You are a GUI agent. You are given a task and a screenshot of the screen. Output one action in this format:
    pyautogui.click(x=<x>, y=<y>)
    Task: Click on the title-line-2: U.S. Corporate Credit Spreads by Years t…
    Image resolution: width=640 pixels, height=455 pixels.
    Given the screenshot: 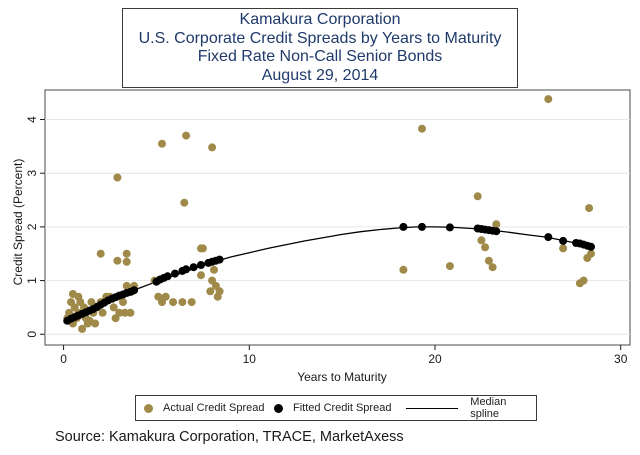 What is the action you would take?
    pyautogui.click(x=320, y=38)
    